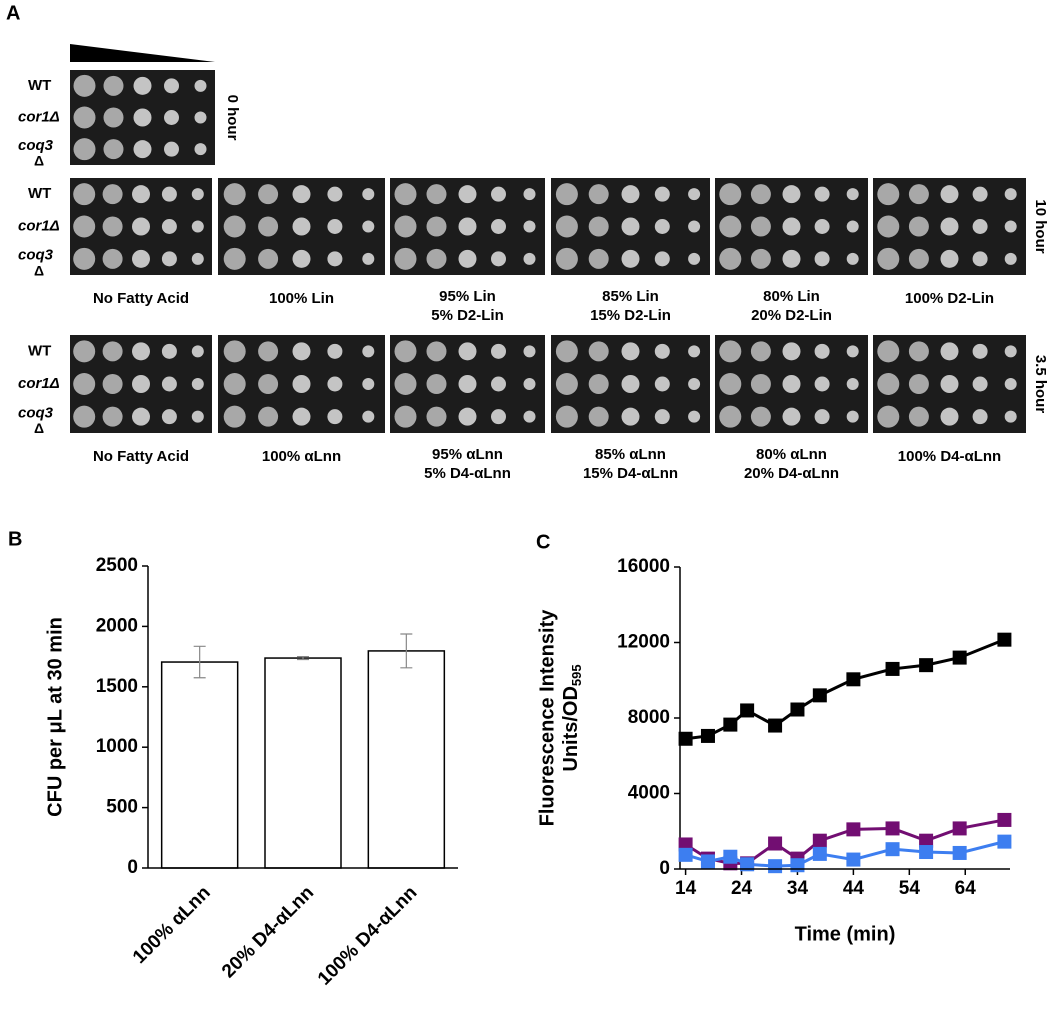 This screenshot has height=1009, width=1050. I want to click on strain-label: Δ, so click(39, 270).